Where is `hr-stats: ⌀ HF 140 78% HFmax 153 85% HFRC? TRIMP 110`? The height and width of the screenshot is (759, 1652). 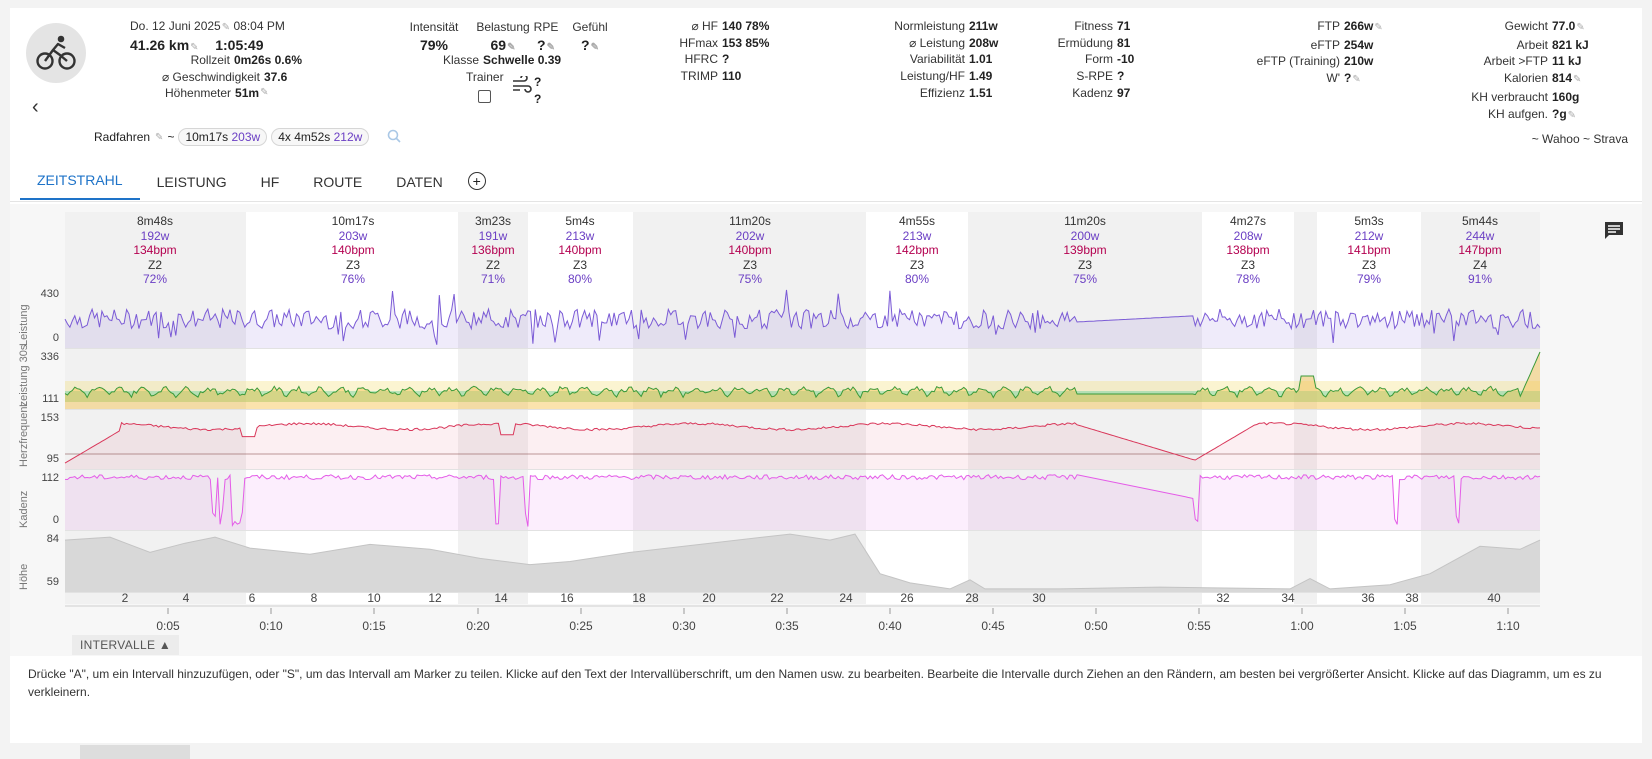
hr-stats: ⌀ HF 140 78% HFmax 153 85% HFRC? TRIMP 110 is located at coordinates (715, 51).